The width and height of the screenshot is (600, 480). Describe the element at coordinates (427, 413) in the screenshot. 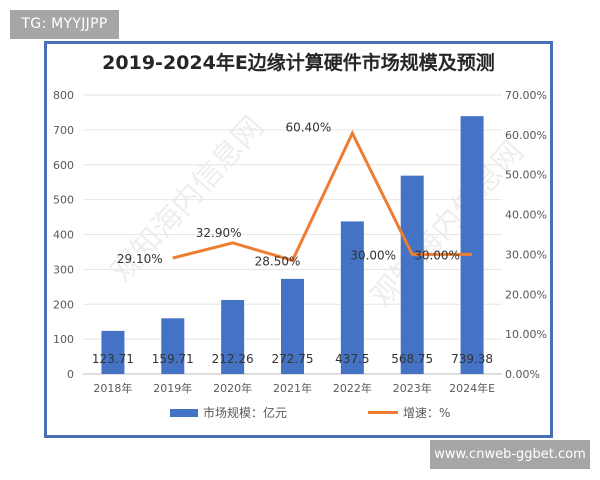

I see `legend-label-growth: 增速：%` at that location.